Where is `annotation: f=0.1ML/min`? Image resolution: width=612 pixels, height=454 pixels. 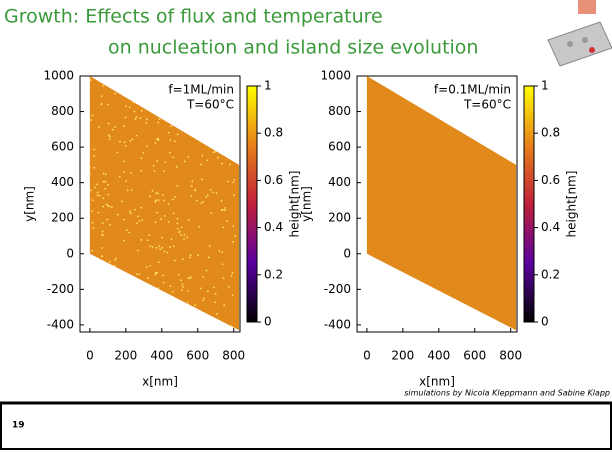
annotation: f=0.1ML/min is located at coordinates (472, 90).